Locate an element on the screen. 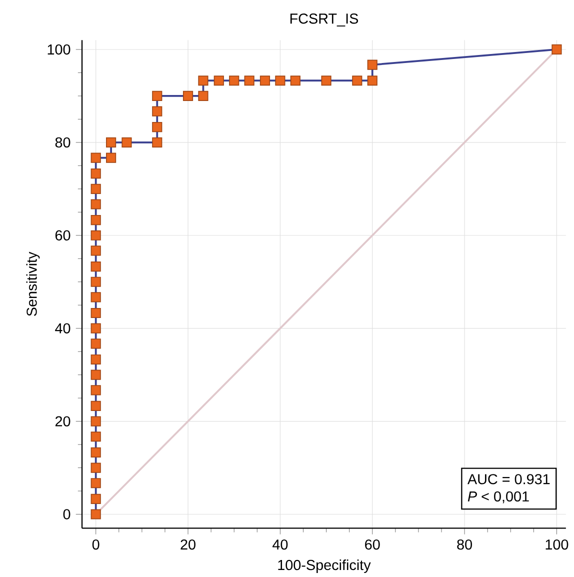  y-axis-title: Sensitivity is located at coordinates (33, 284).